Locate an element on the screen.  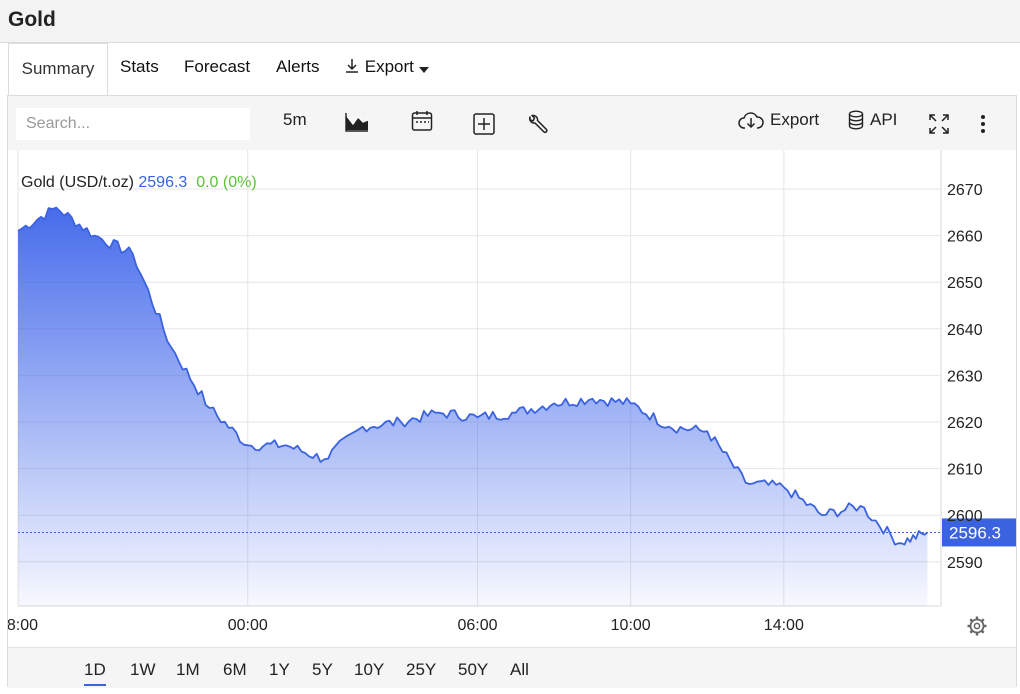
add-indicator-icon is located at coordinates (484, 126).